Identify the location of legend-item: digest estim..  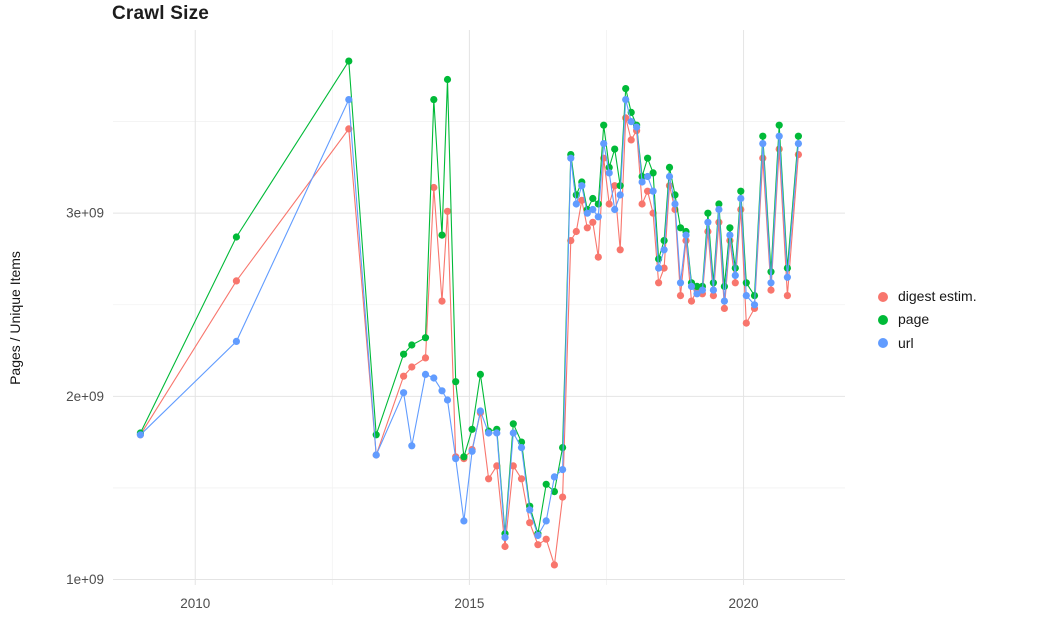
(927, 296).